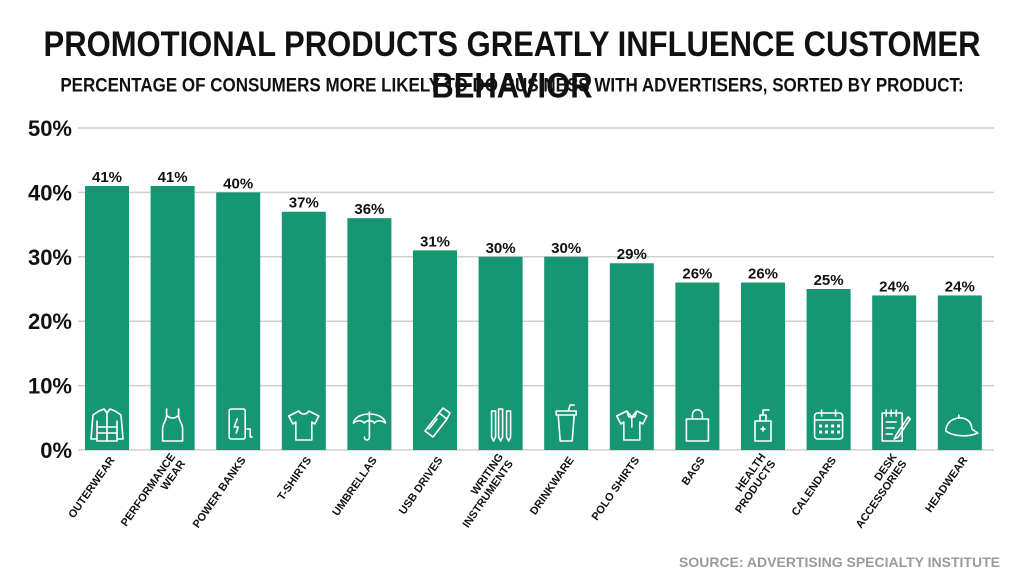  I want to click on y-tick-label: 40%, so click(50, 192).